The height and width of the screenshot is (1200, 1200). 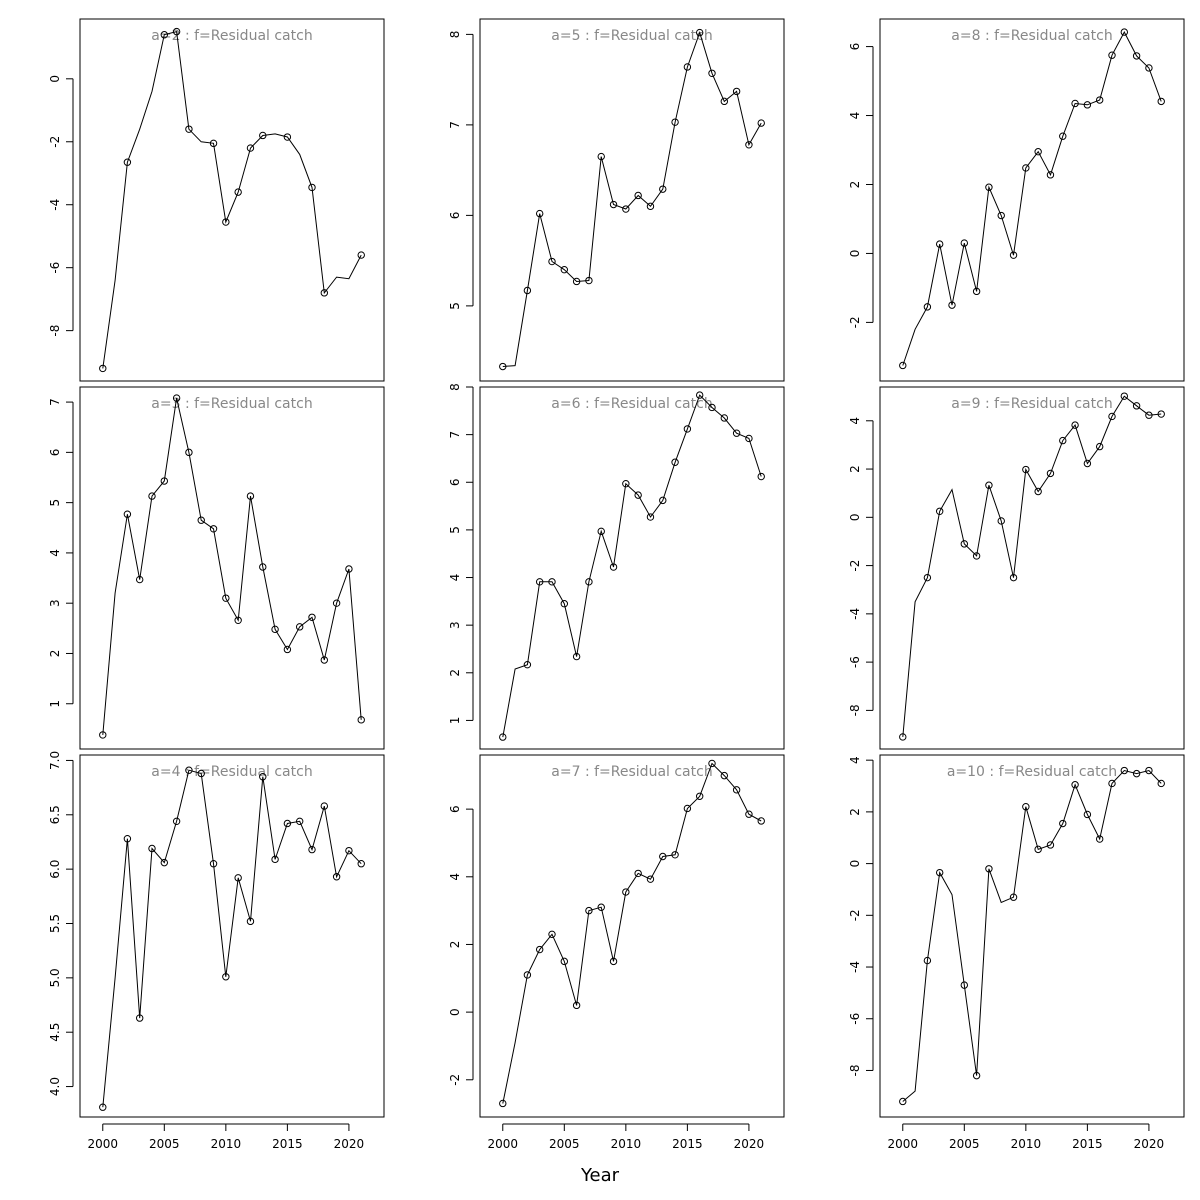 What do you see at coordinates (1032, 772) in the screenshot?
I see `panel-title: a=10 : f=Residual catch` at bounding box center [1032, 772].